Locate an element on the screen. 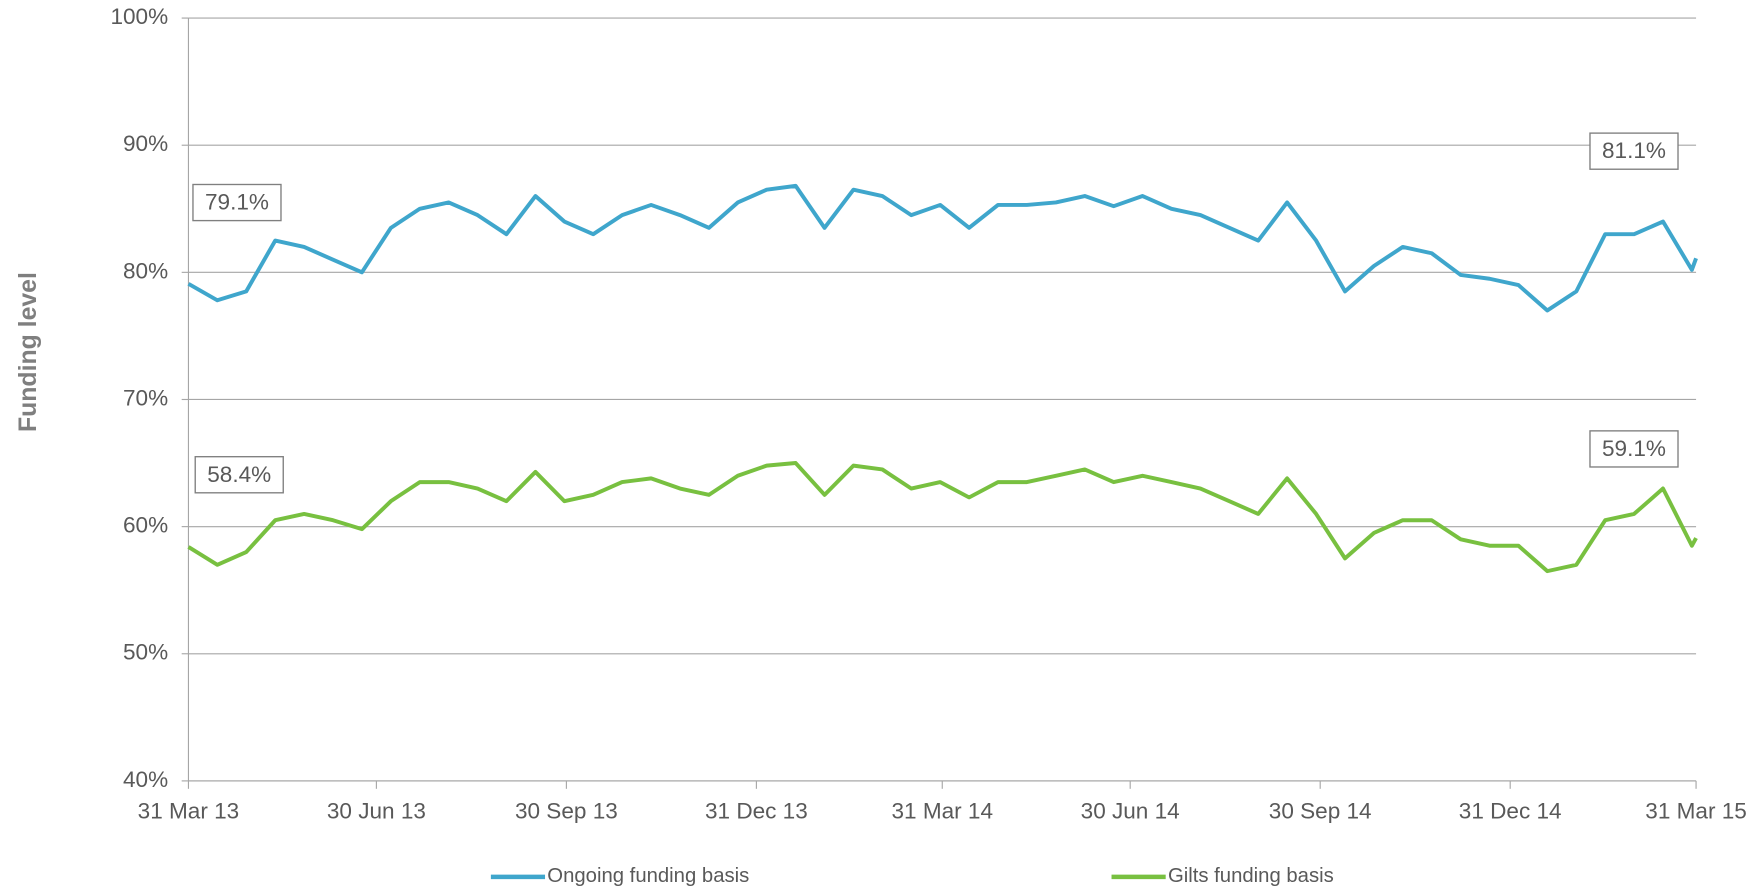 This screenshot has height=887, width=1757. y-tick-label: 90% is located at coordinates (145, 143).